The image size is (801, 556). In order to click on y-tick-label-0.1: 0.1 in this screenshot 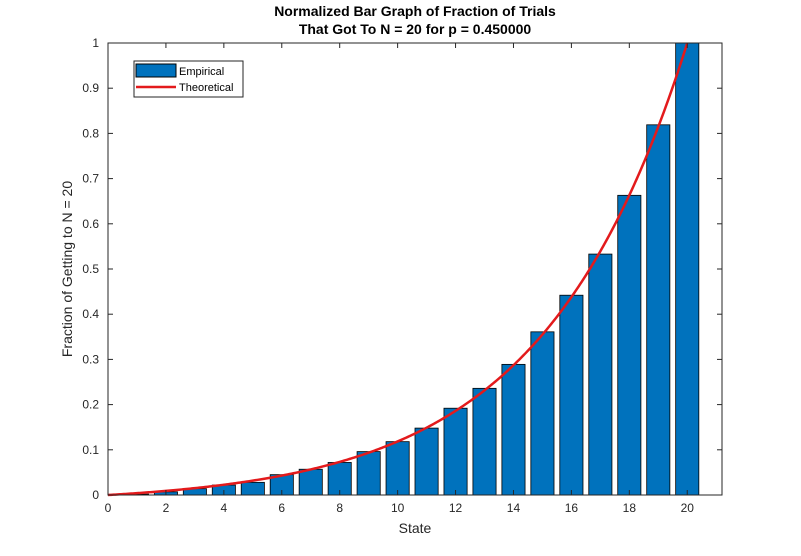, I will do `click(90, 450)`.